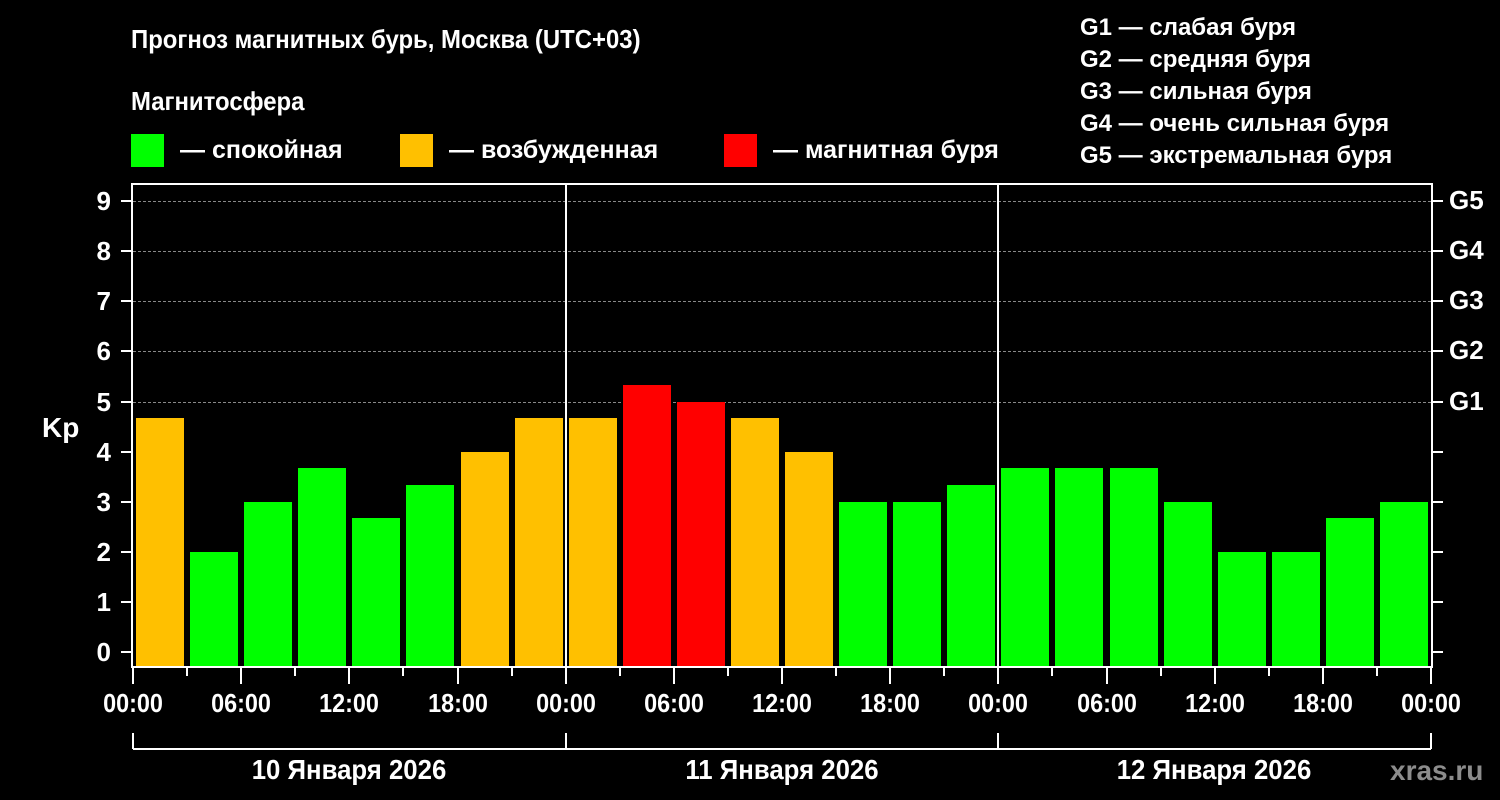 Image resolution: width=1500 pixels, height=800 pixels. What do you see at coordinates (386, 39) in the screenshot?
I see `chart-title: Прогноз магнитных бурь, Москва (UTC+03)` at bounding box center [386, 39].